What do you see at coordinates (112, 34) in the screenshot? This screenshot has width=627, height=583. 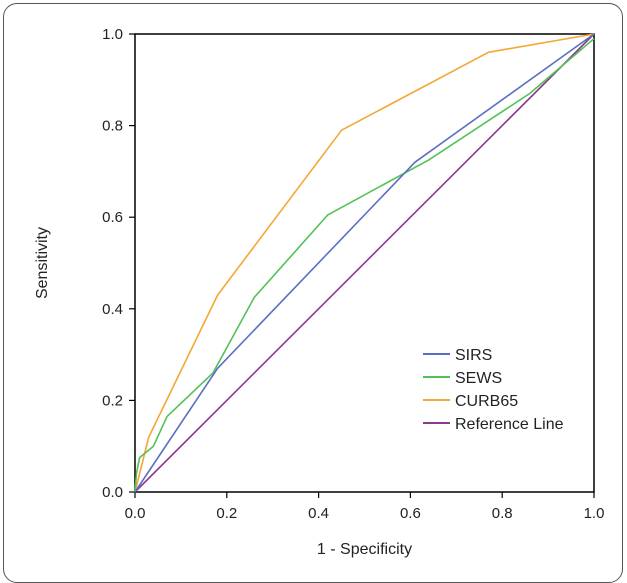 I see `y-tick-label: 1.0` at bounding box center [112, 34].